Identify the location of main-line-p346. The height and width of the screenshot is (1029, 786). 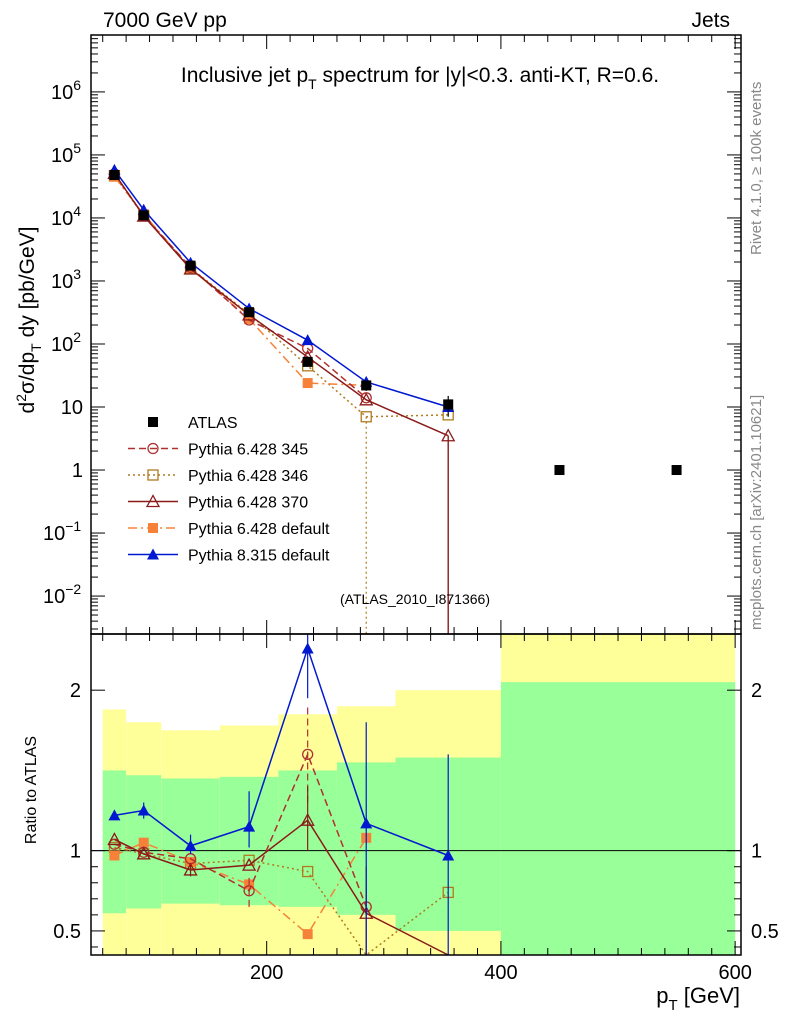
(281, 296).